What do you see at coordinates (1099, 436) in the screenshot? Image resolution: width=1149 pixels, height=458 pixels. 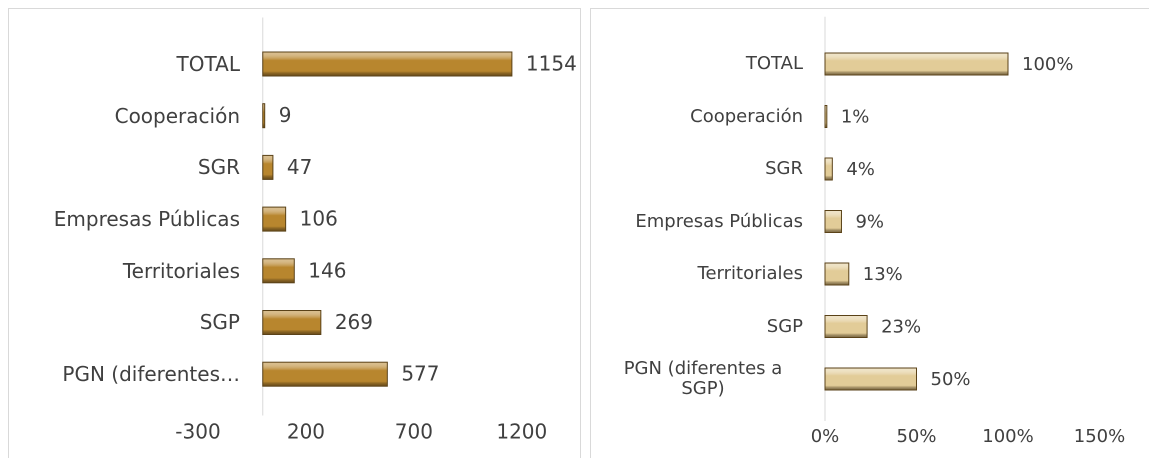 I see `x-tick-label: 150%` at bounding box center [1099, 436].